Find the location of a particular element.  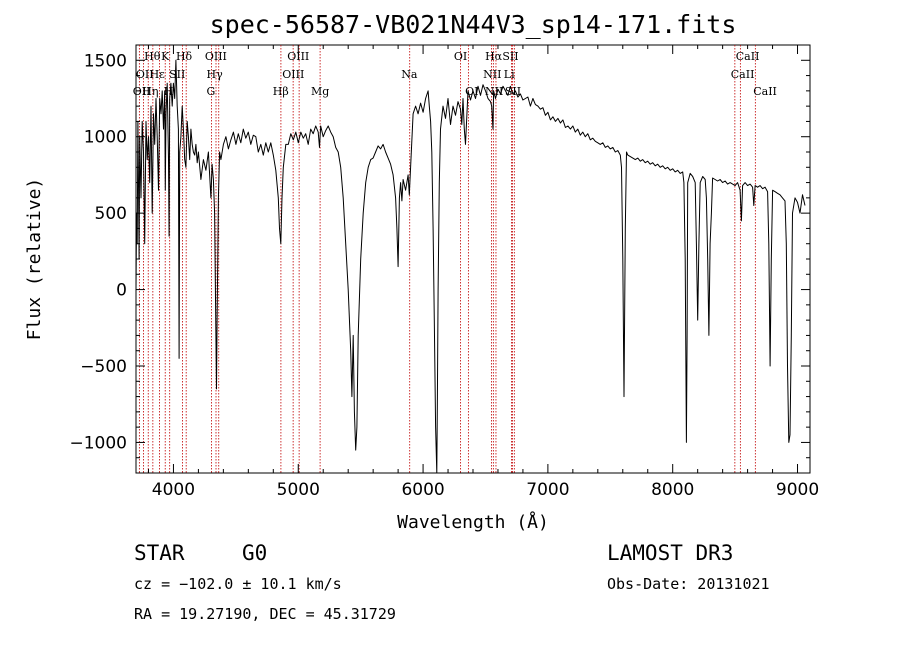

object-class: STAR is located at coordinates (159, 553).